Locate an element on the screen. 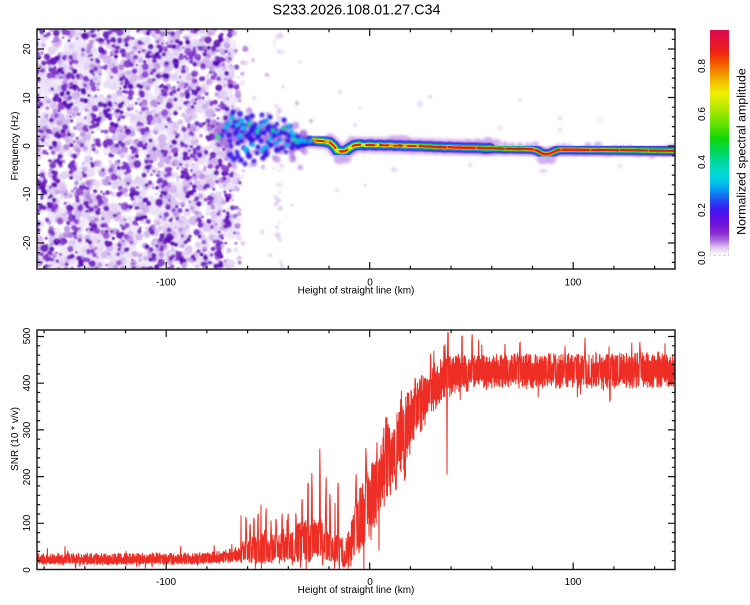 This screenshot has width=750, height=605. svg-text: 400 is located at coordinates (27, 382).